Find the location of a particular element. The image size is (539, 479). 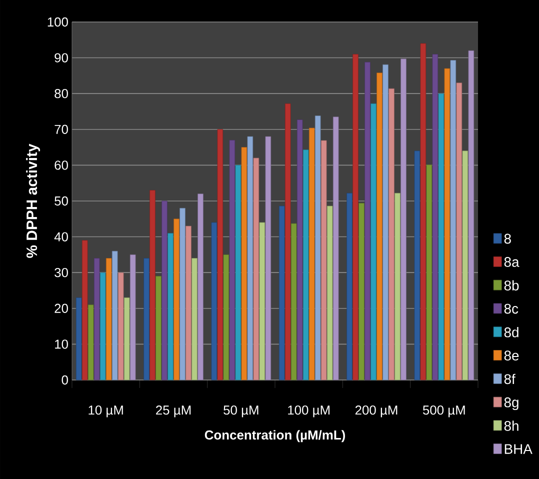

y-tick-label: 40 is located at coordinates (61, 237).